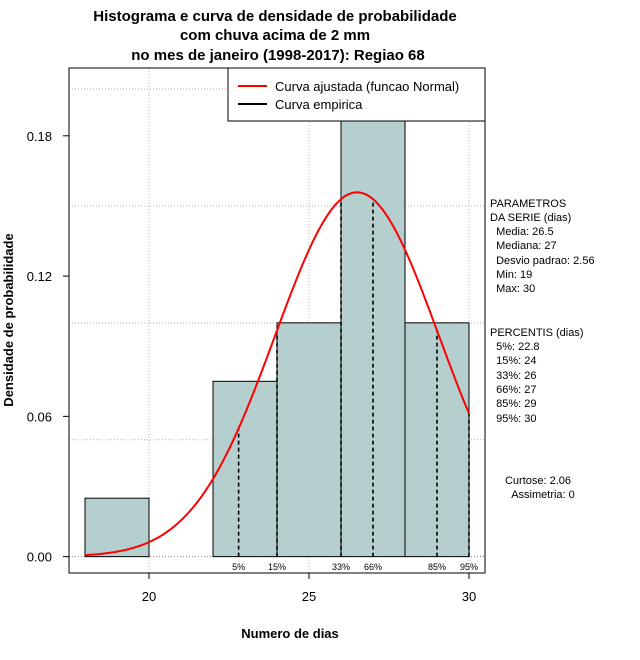  I want to click on curtose-text: Curtose: 2.06, so click(538, 481).